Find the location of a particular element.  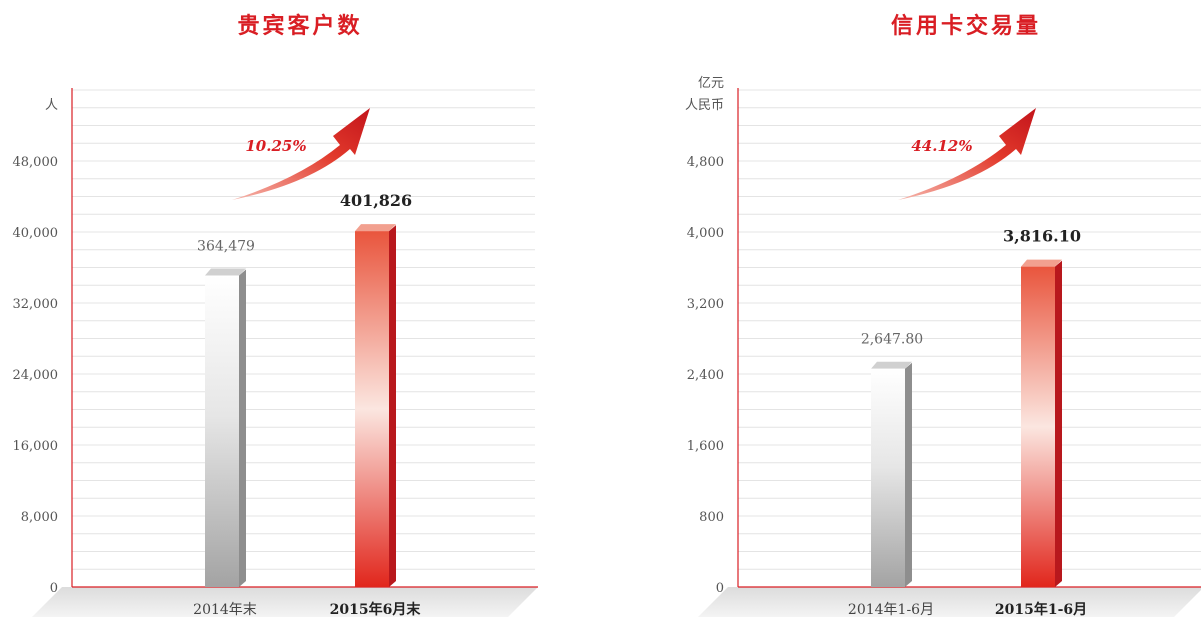

y-tick-label: 8,000 is located at coordinates (39, 517).